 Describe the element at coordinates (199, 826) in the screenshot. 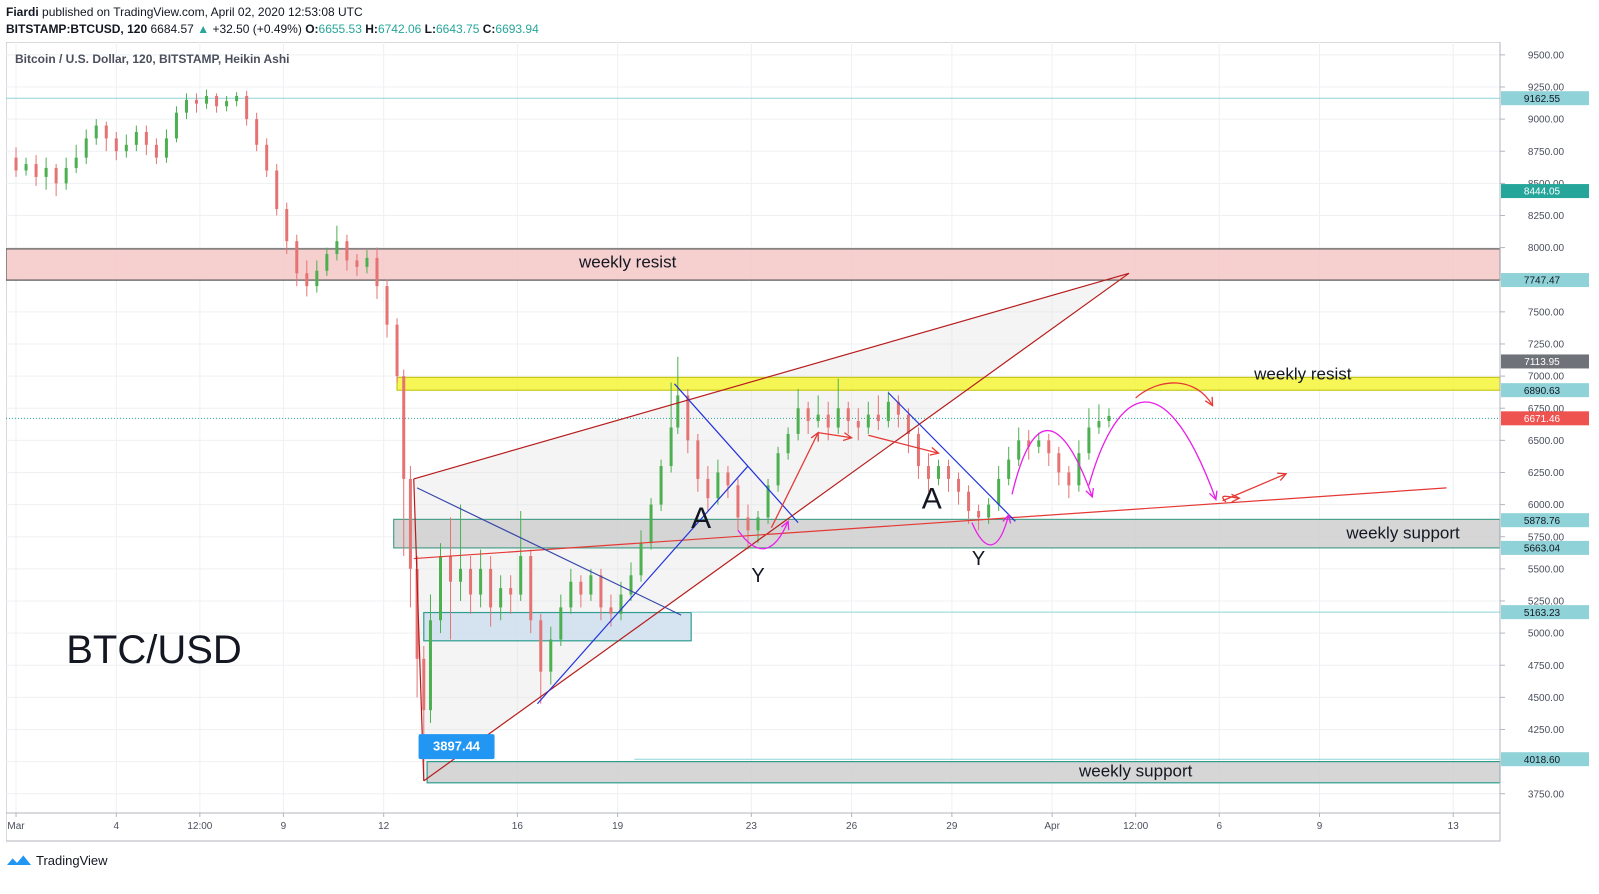

I see `time-tick-label: 12:00` at that location.